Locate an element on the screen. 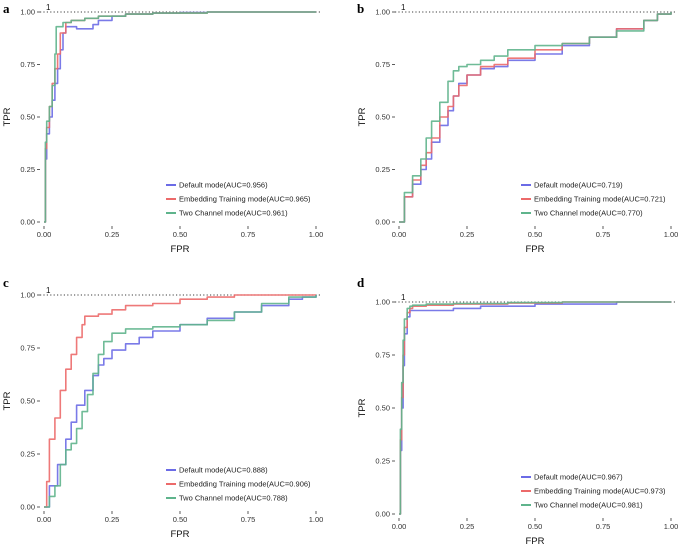  legend-label-embedding: Embedding Training mode(AUC=0.906) is located at coordinates (245, 484).